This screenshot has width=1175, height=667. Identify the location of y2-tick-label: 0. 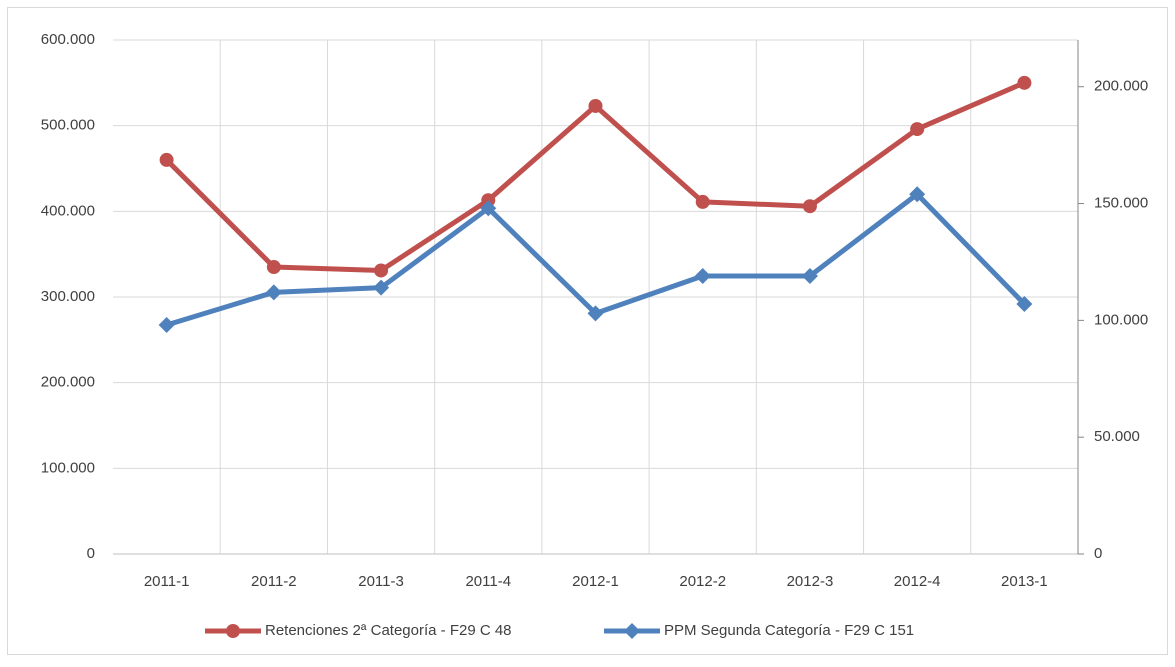
(1098, 553).